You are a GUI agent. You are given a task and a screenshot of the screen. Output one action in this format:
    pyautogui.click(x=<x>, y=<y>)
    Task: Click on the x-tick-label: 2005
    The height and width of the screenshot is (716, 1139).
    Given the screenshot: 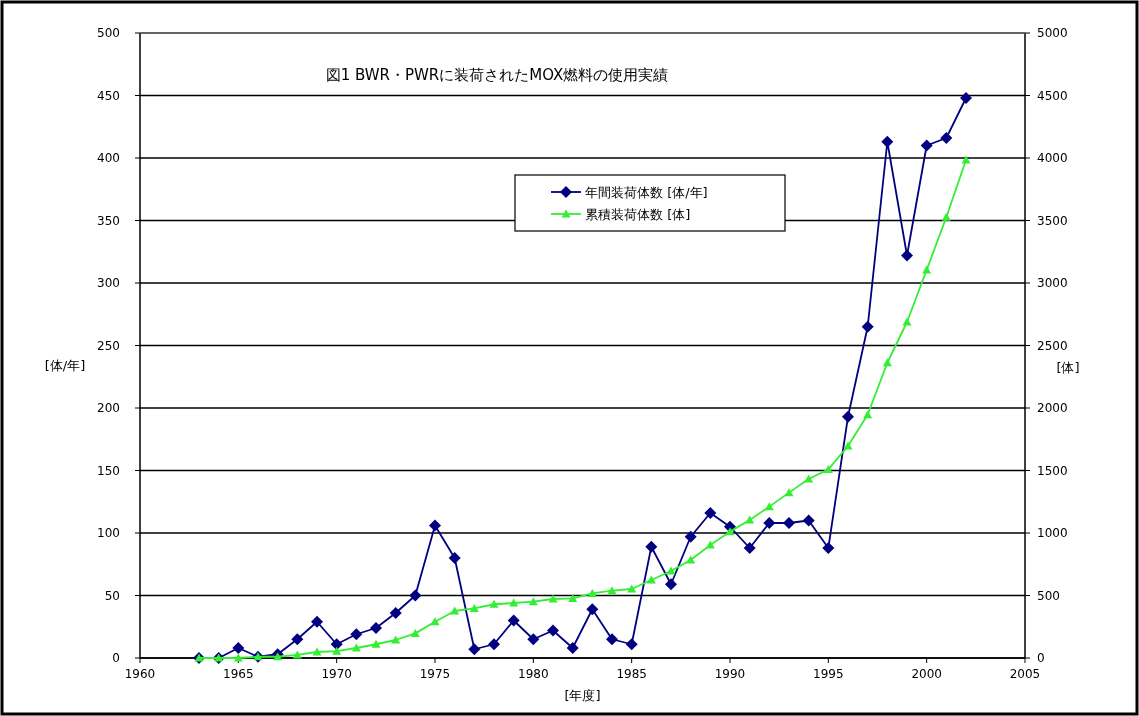 What is the action you would take?
    pyautogui.click(x=1025, y=674)
    